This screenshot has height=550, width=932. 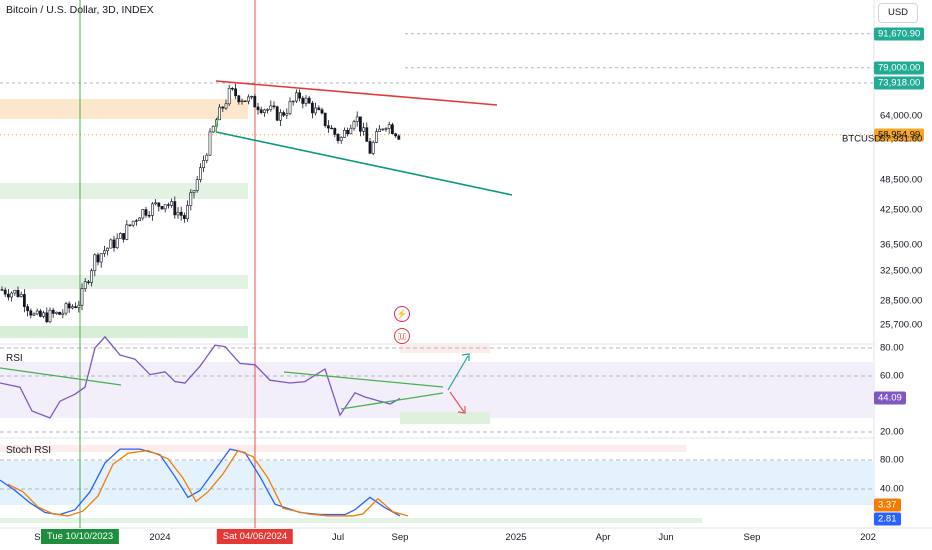 What do you see at coordinates (901, 271) in the screenshot?
I see `price-axis-label: 32,500.00` at bounding box center [901, 271].